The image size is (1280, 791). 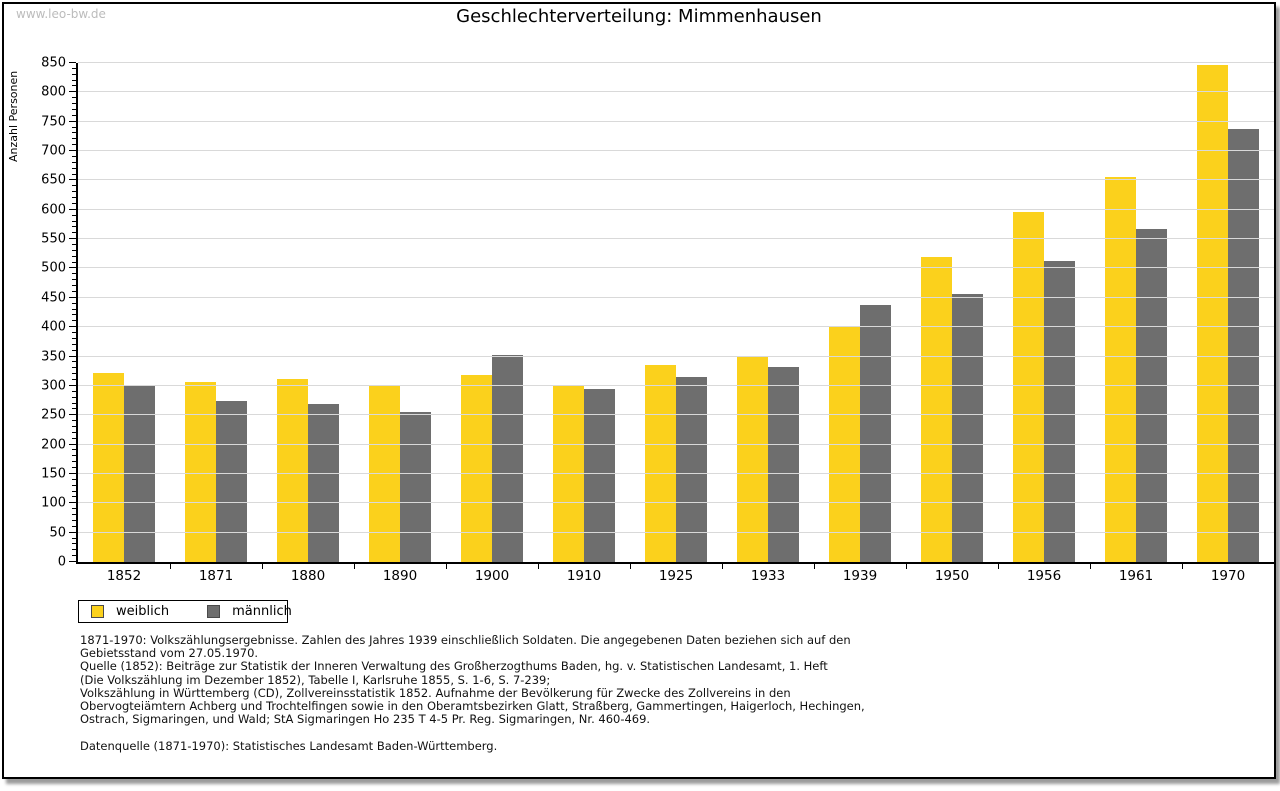 What do you see at coordinates (57, 533) in the screenshot?
I see `y-tick-label-50: 50` at bounding box center [57, 533].